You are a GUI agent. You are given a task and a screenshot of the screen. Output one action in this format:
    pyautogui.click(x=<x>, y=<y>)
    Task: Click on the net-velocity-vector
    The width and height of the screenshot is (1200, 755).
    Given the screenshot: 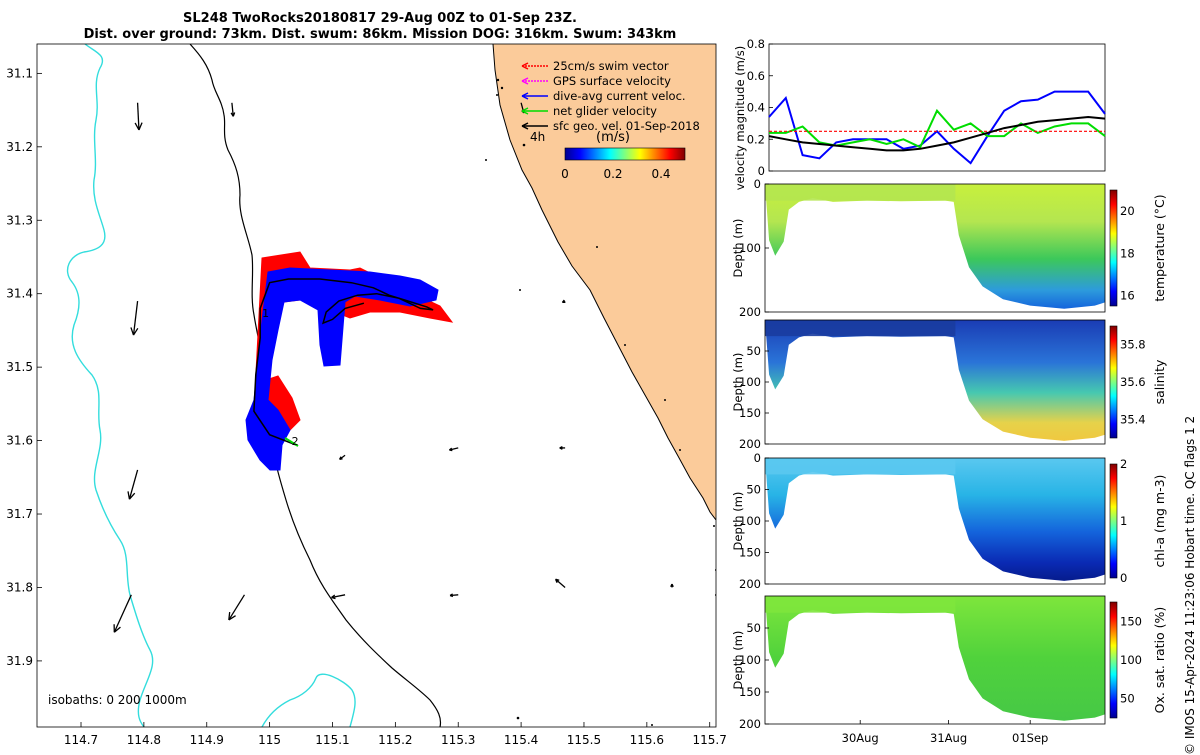 What is the action you would take?
    pyautogui.click(x=291, y=442)
    